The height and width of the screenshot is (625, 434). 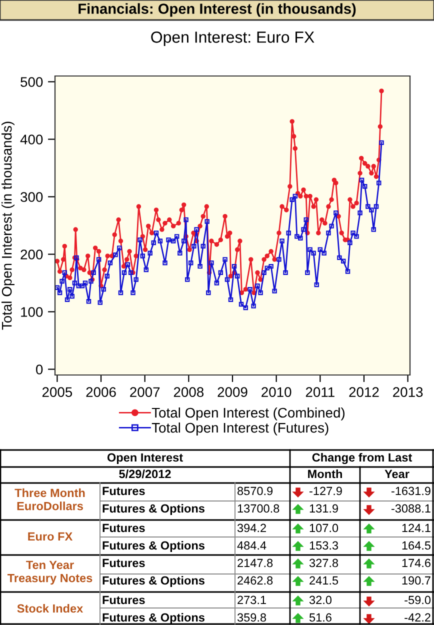 What do you see at coordinates (410, 508) in the screenshot?
I see `text: -3088.1` at bounding box center [410, 508].